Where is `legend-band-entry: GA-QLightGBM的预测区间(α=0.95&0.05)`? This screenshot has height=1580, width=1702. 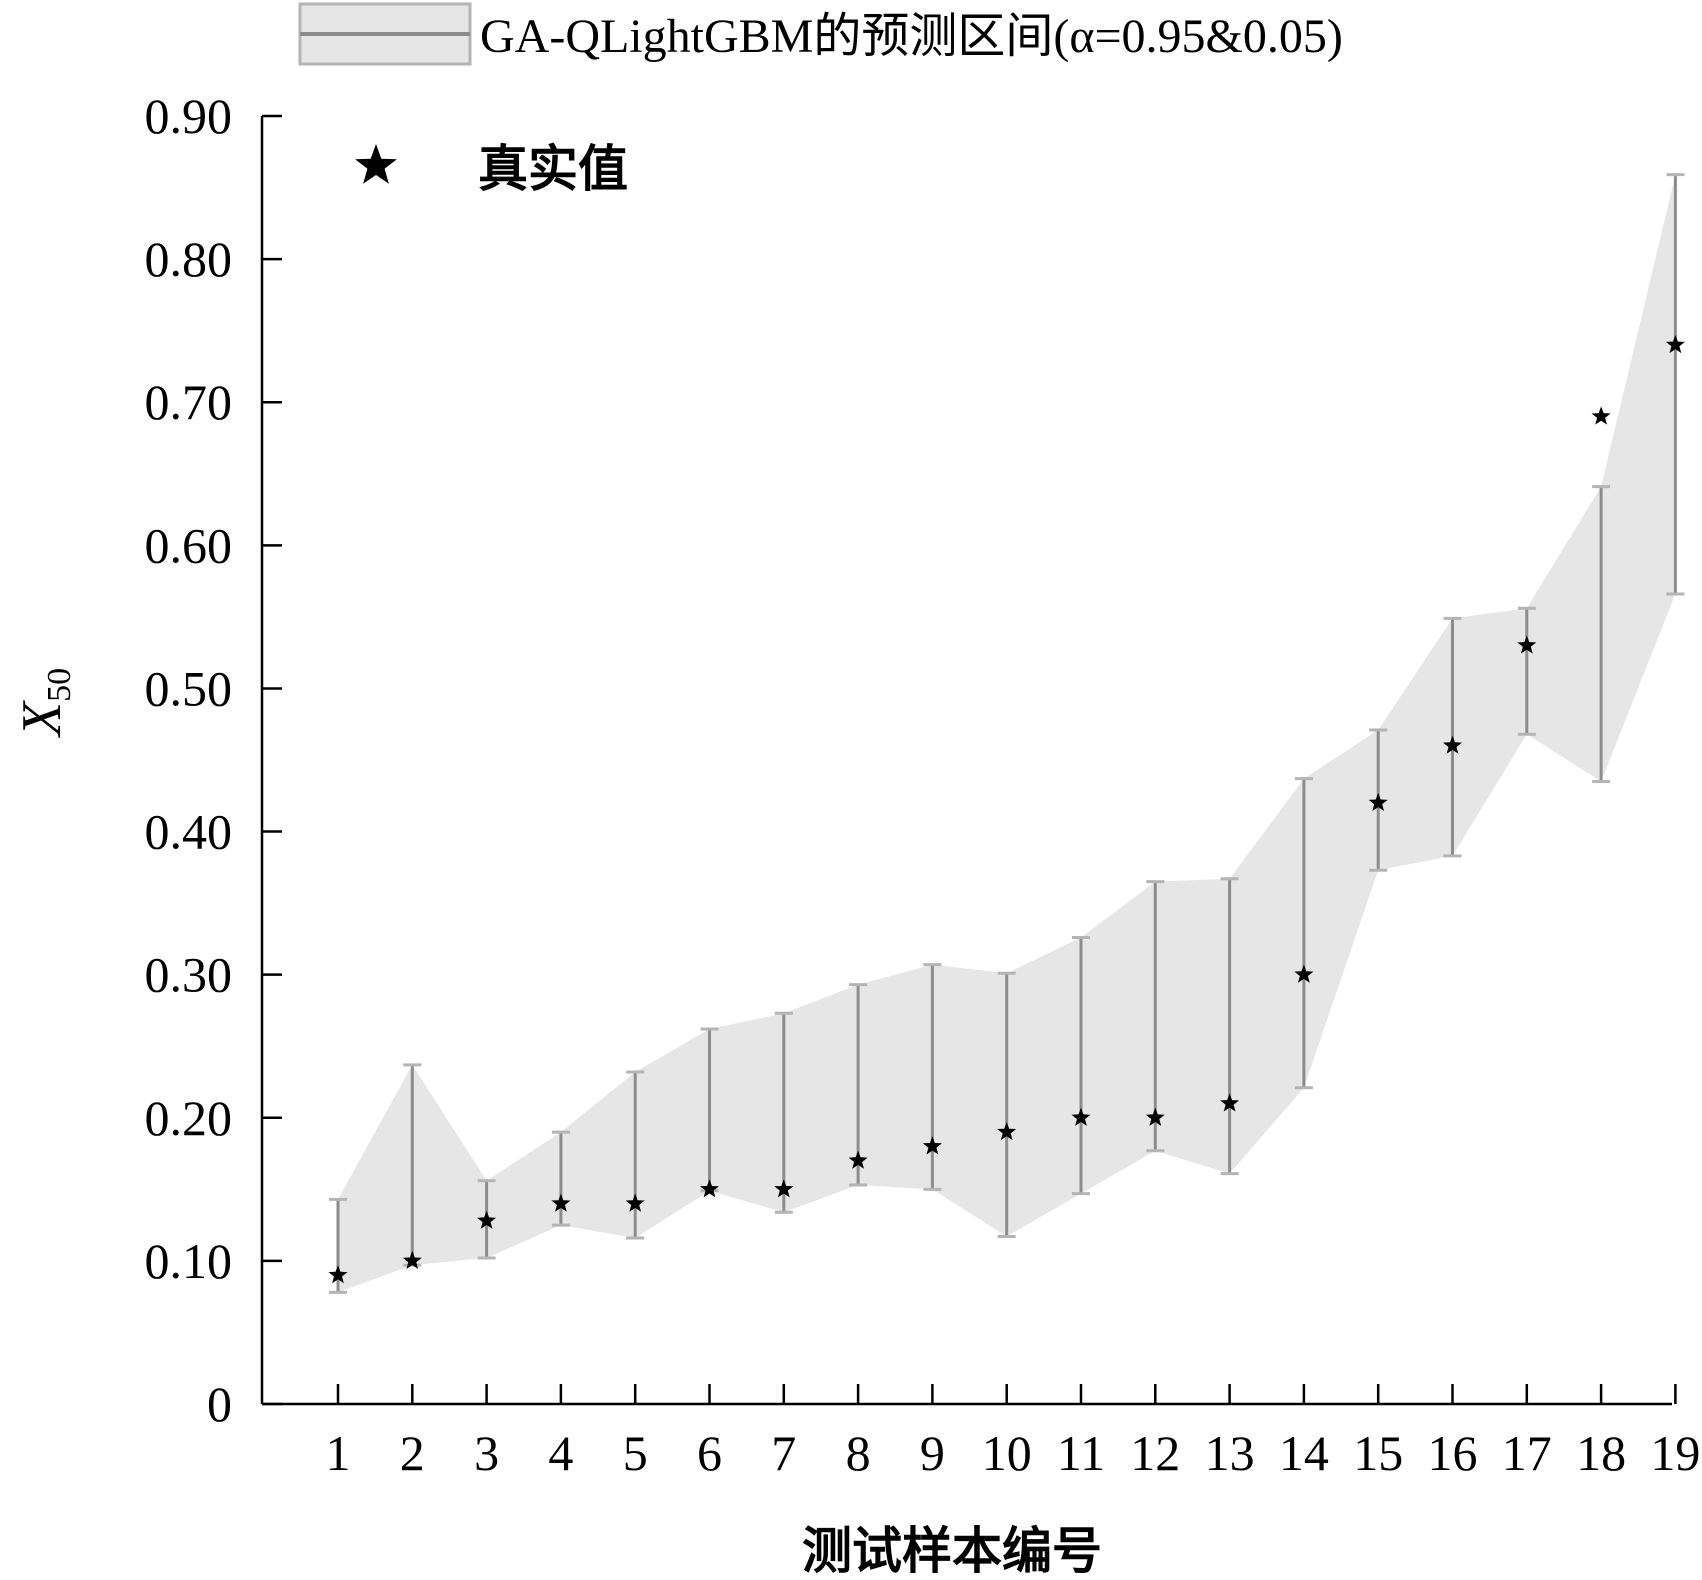 legend-band-entry: GA-QLightGBM的预测区间(α=0.95&0.05) is located at coordinates (820, 34).